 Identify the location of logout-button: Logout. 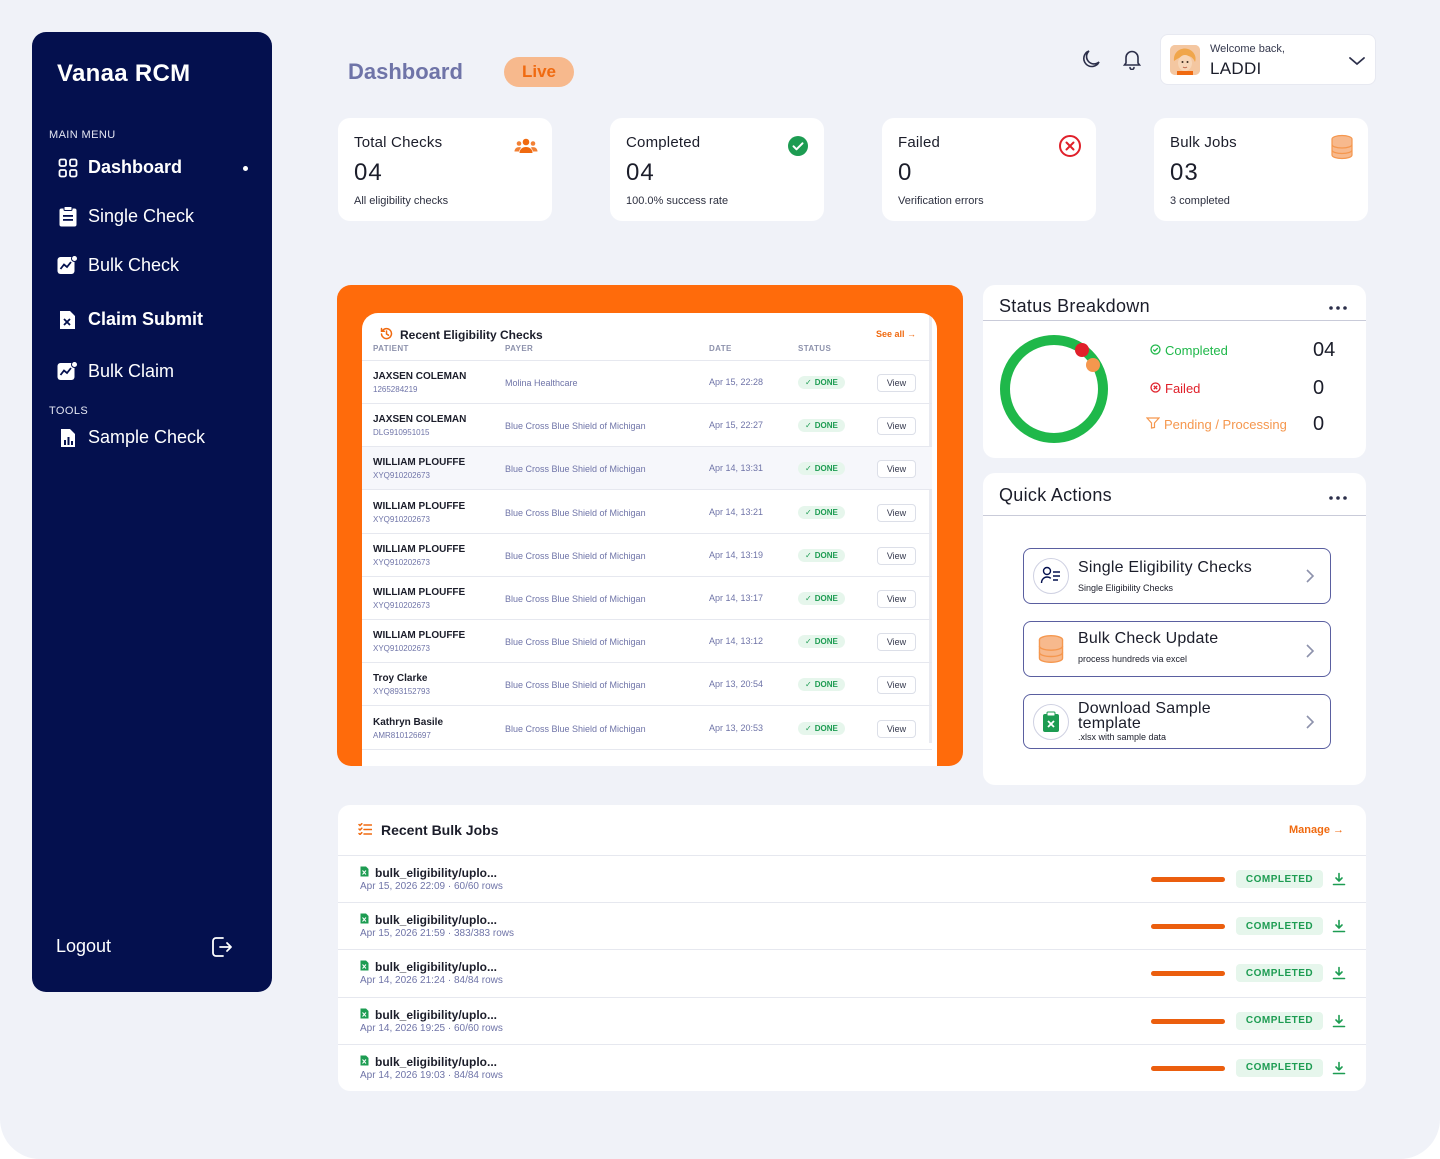
(84, 946).